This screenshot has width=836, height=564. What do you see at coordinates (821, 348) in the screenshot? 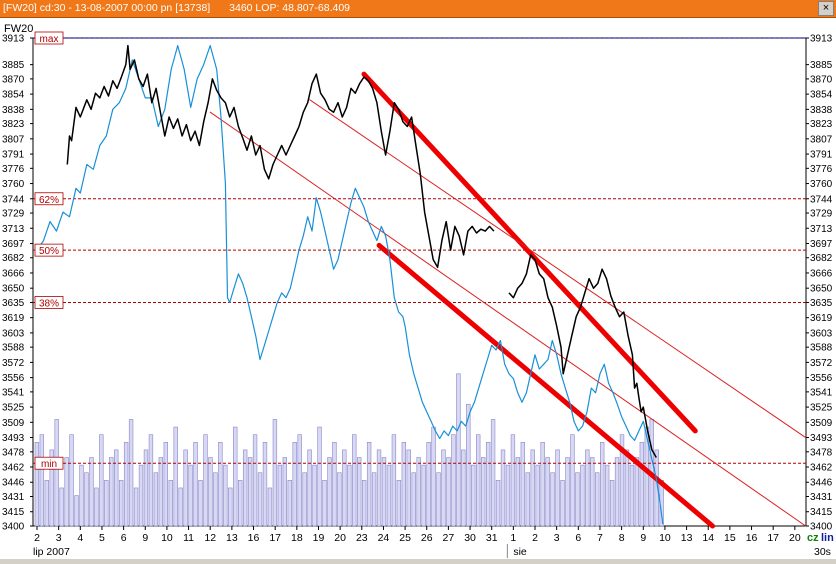
I see `y-tick-label-right: 3588` at bounding box center [821, 348].